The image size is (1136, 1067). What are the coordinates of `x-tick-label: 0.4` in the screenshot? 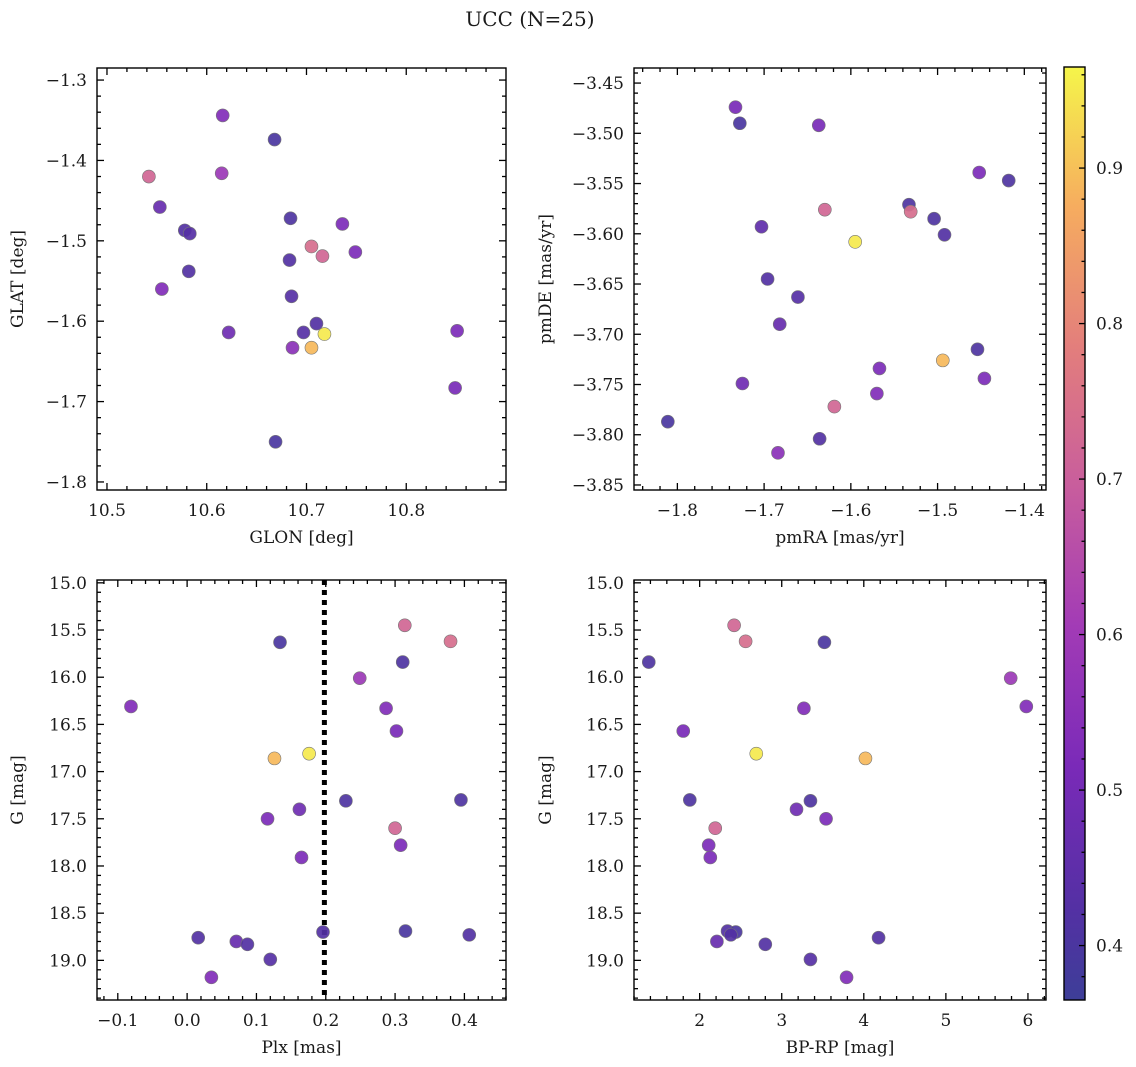 It's located at (464, 1021).